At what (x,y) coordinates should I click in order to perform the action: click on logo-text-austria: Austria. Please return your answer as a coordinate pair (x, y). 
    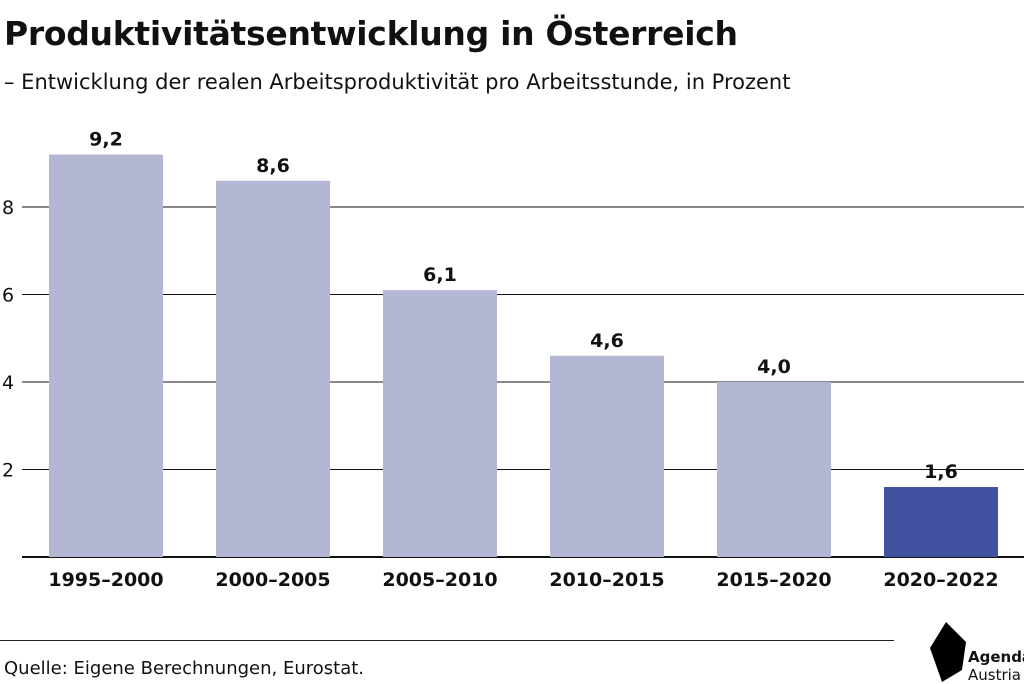
    Looking at the image, I should click on (994, 675).